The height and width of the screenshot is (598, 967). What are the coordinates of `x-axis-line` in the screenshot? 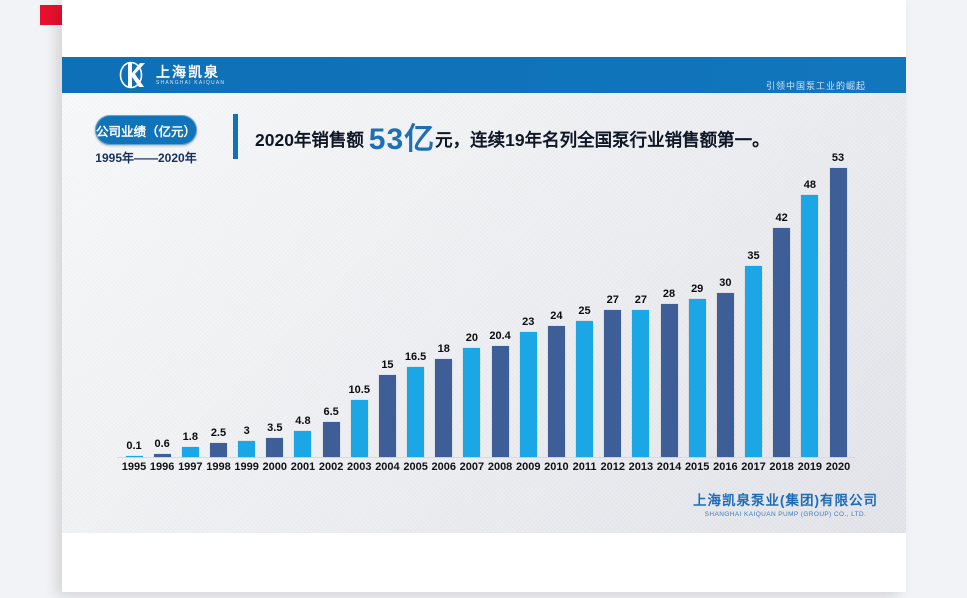 It's located at (486, 457).